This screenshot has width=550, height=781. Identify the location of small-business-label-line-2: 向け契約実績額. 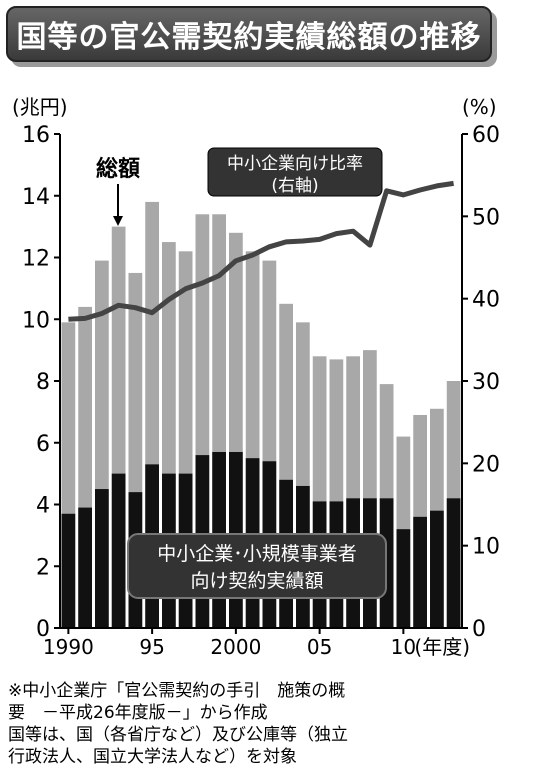
(256, 581).